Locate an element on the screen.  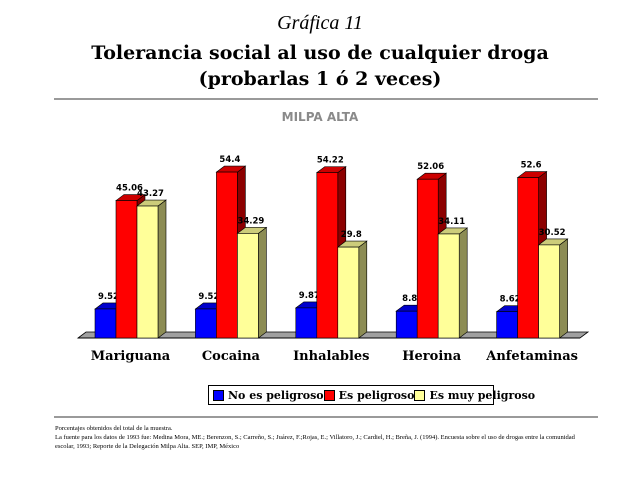
title-line-2: (probarlas 1 ó 2 veces) is located at coordinates (320, 79).